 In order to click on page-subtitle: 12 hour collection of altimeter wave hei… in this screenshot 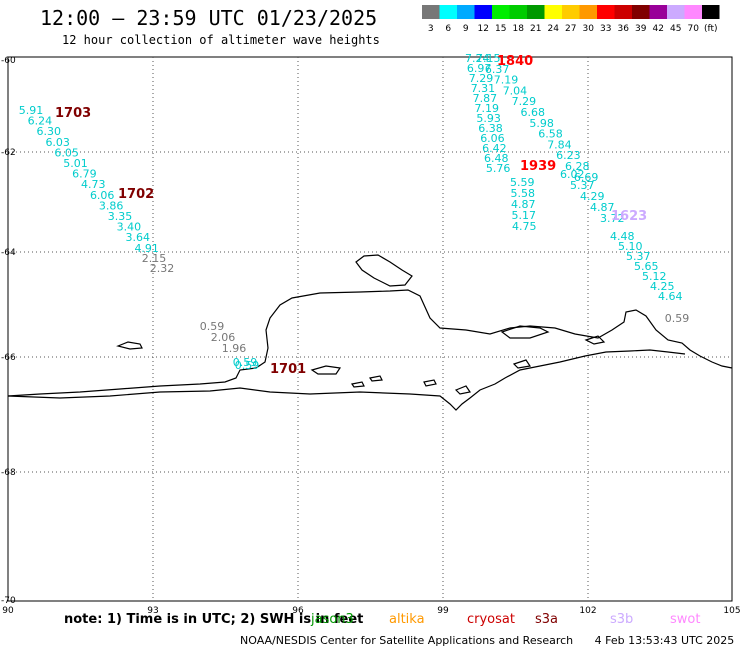, I will do `click(221, 40)`.